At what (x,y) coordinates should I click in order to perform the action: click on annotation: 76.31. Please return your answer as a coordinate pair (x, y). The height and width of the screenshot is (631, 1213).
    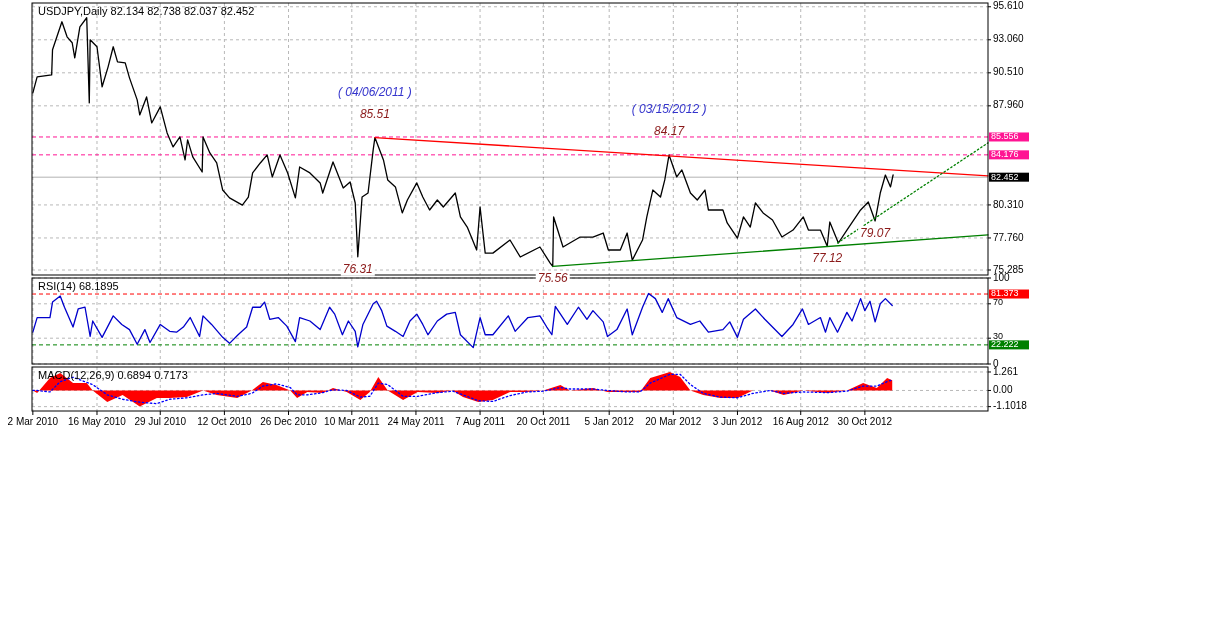
    Looking at the image, I should click on (357, 268).